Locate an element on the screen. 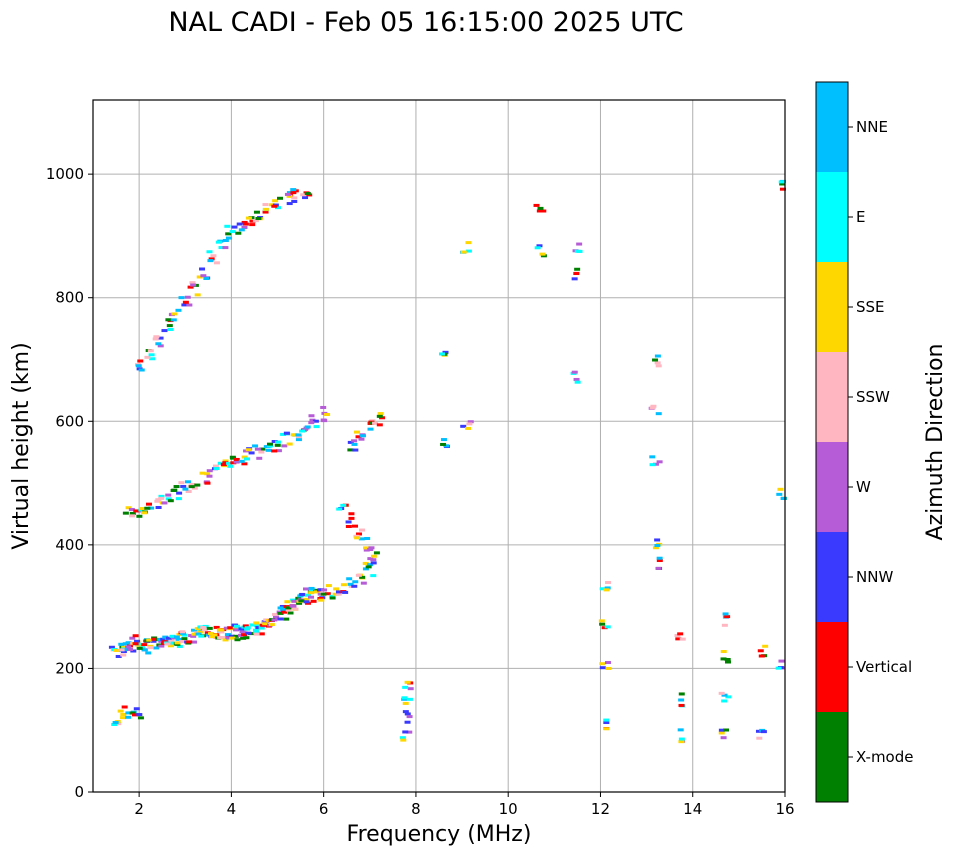 The height and width of the screenshot is (857, 958). colorbar-tick-label: SSW is located at coordinates (873, 397).